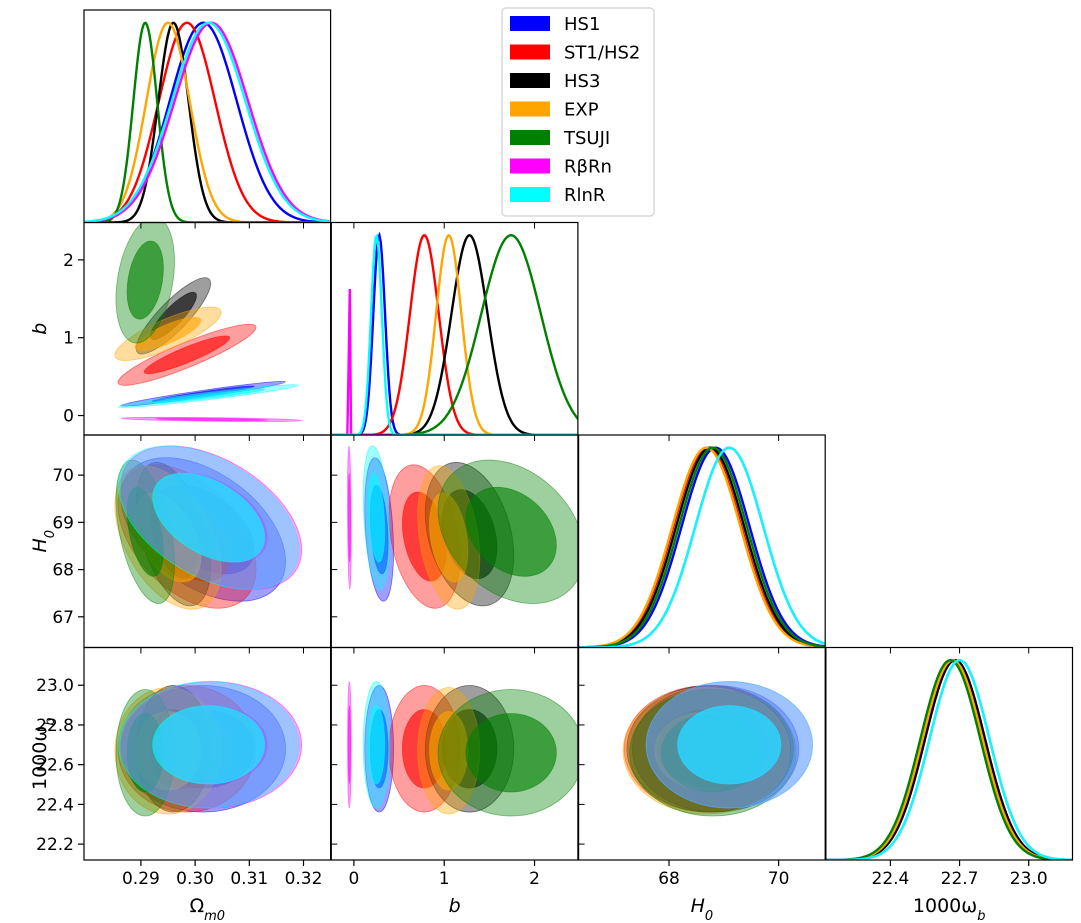 This screenshot has height=923, width=1081. Describe the element at coordinates (1029, 879) in the screenshot. I see `x-tick-label: 23.0` at that location.